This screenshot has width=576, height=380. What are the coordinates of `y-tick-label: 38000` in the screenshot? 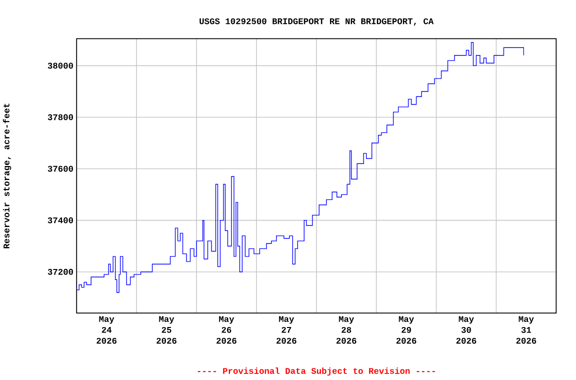 It's located at (61, 65).